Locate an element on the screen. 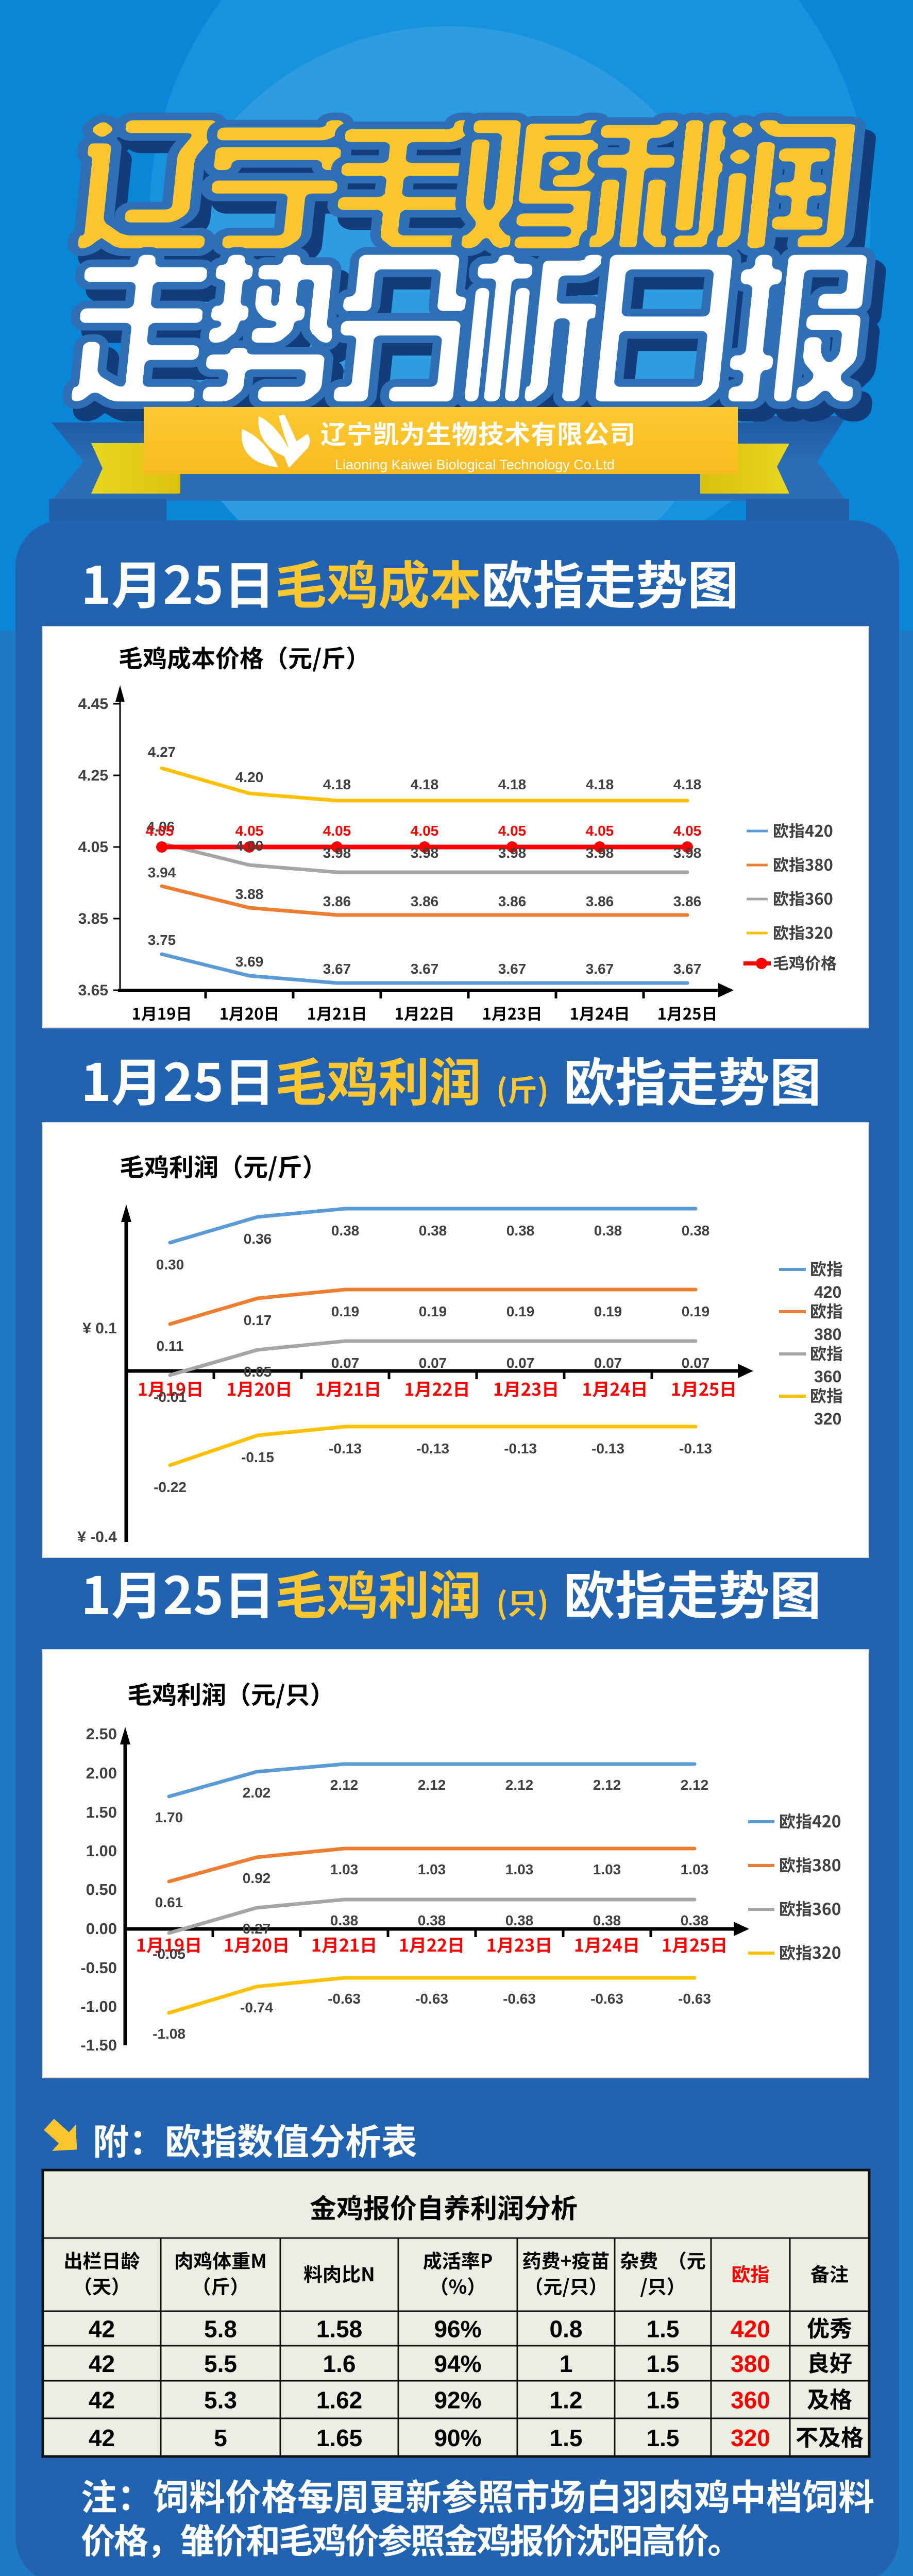  svg-text: 2.00 is located at coordinates (102, 1773).